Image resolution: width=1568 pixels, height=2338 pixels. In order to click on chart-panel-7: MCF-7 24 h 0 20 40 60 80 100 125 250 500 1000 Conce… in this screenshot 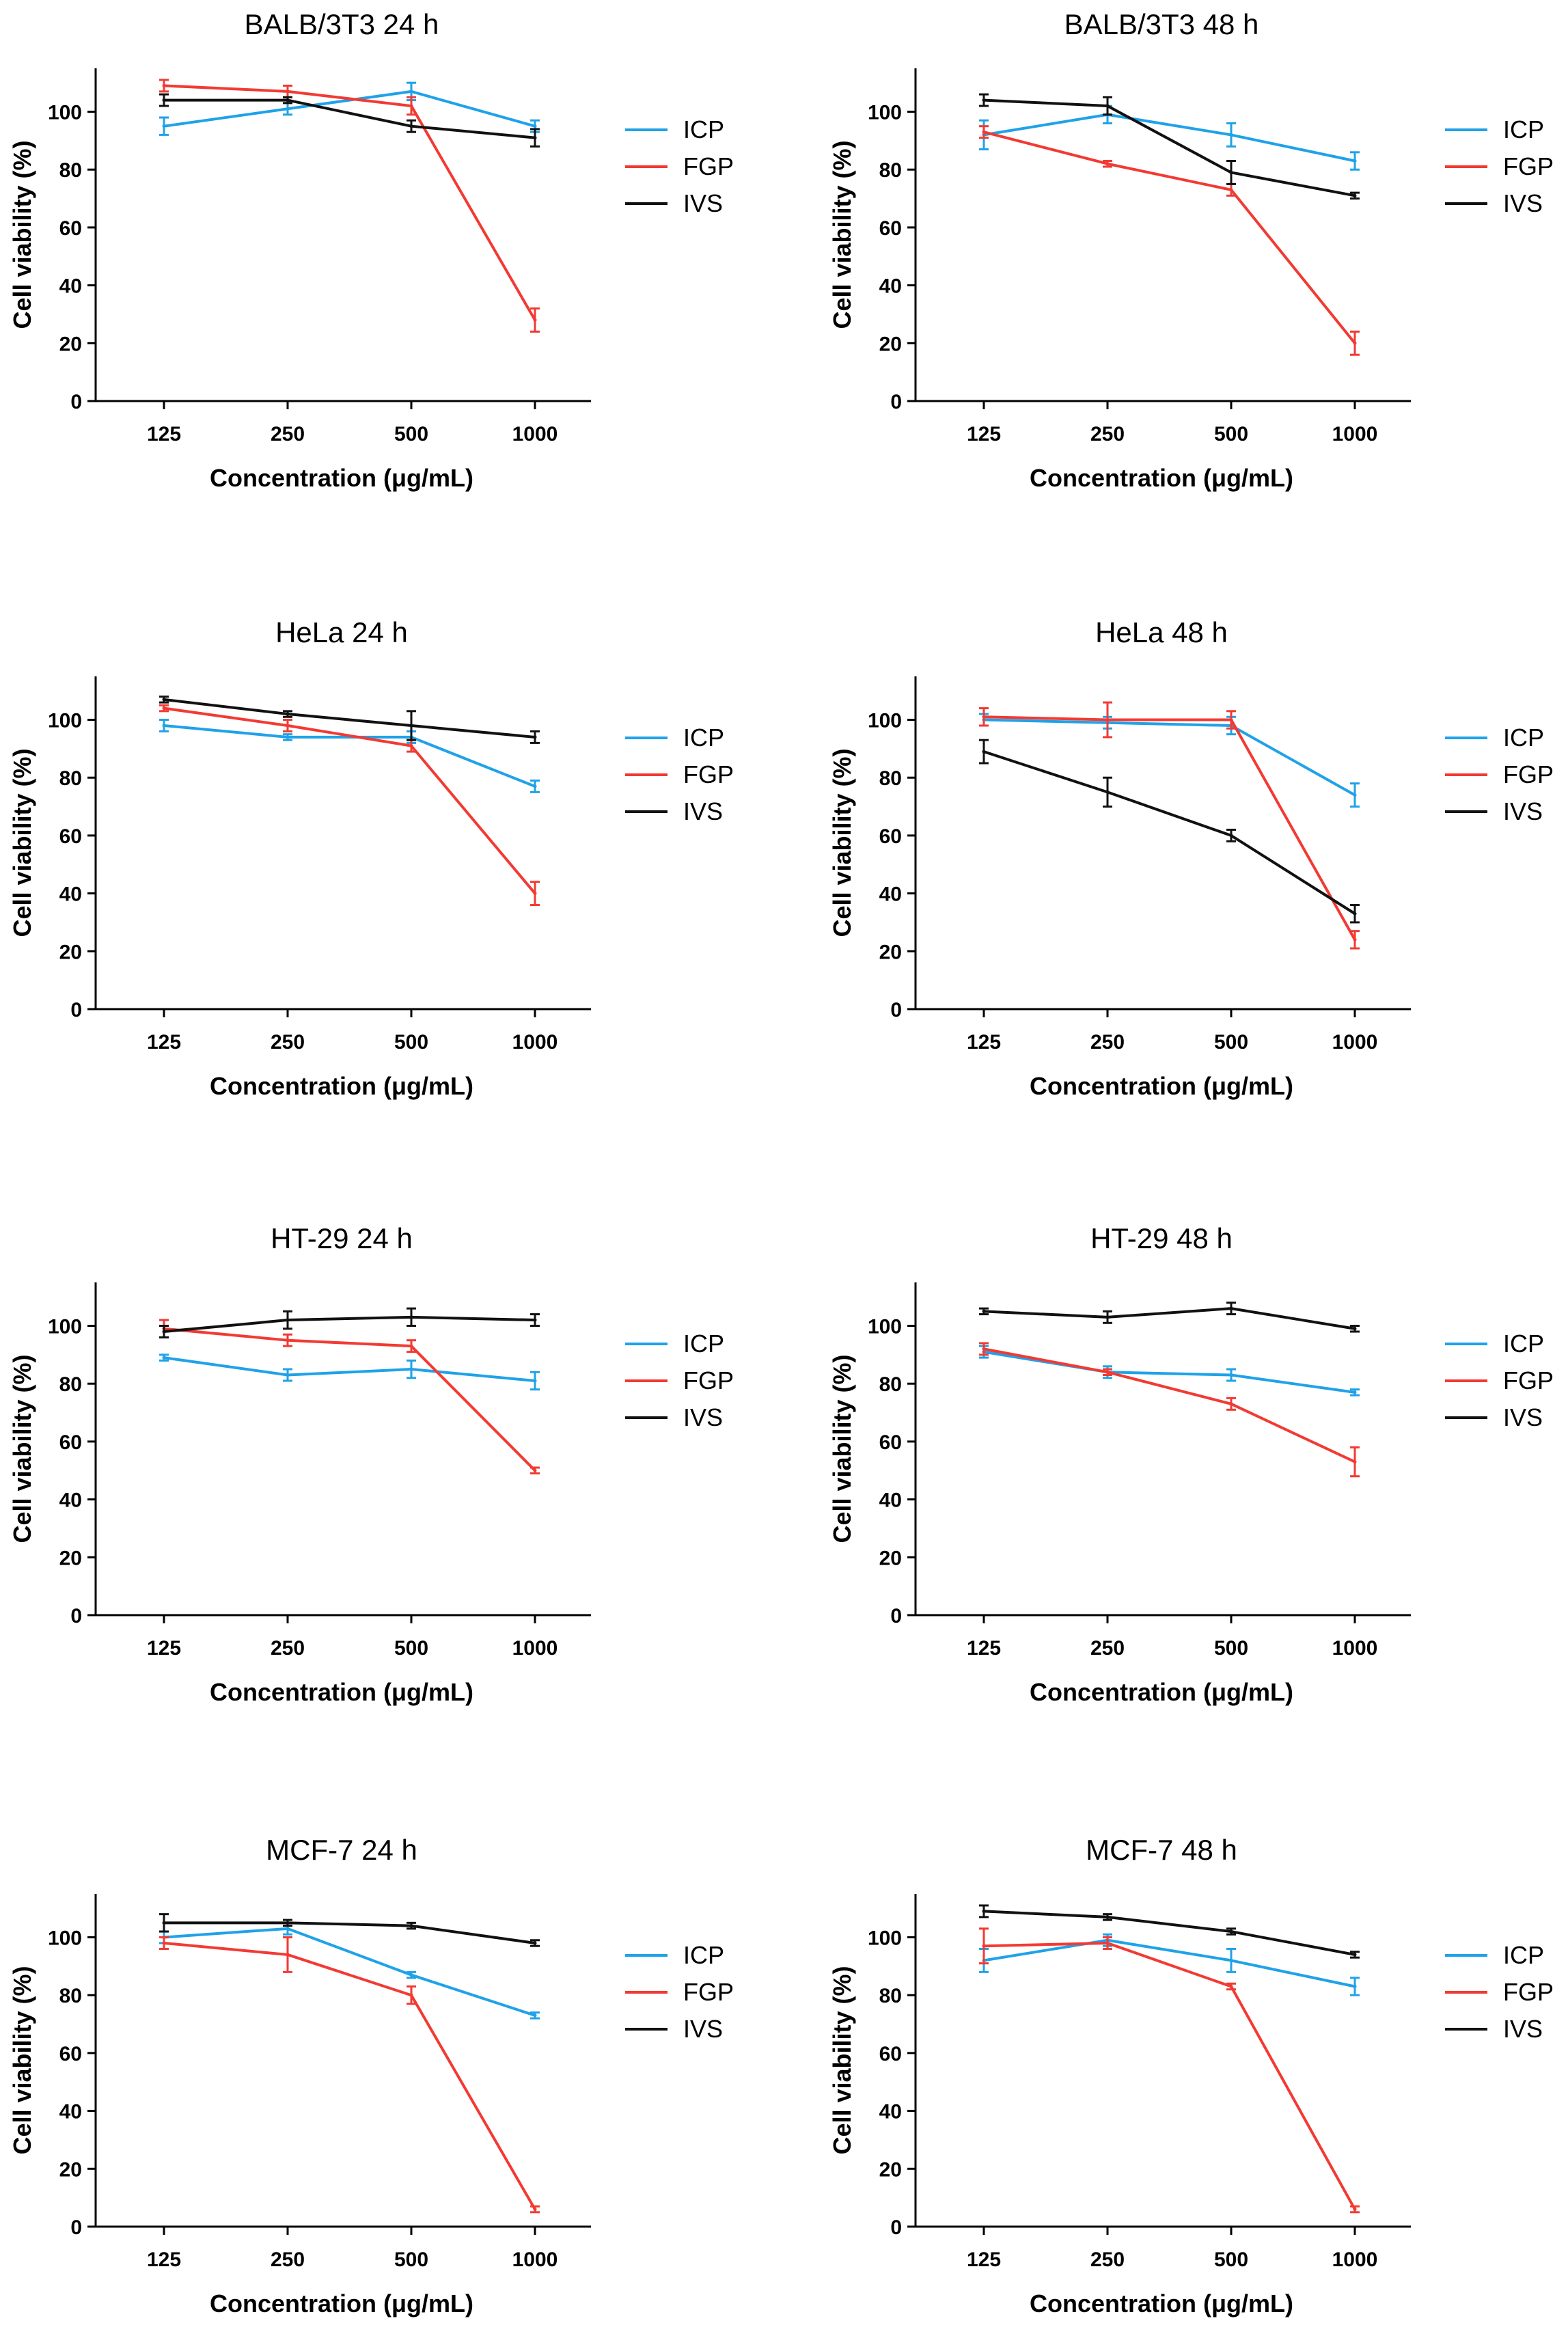, I will do `click(371, 2076)`.